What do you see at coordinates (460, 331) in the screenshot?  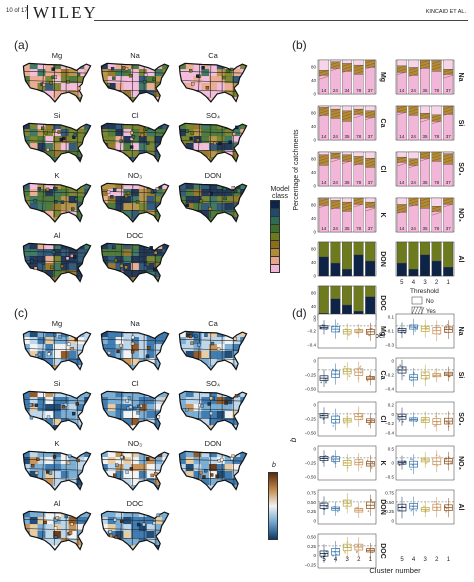 I see `box-panel-label: Na` at bounding box center [460, 331].